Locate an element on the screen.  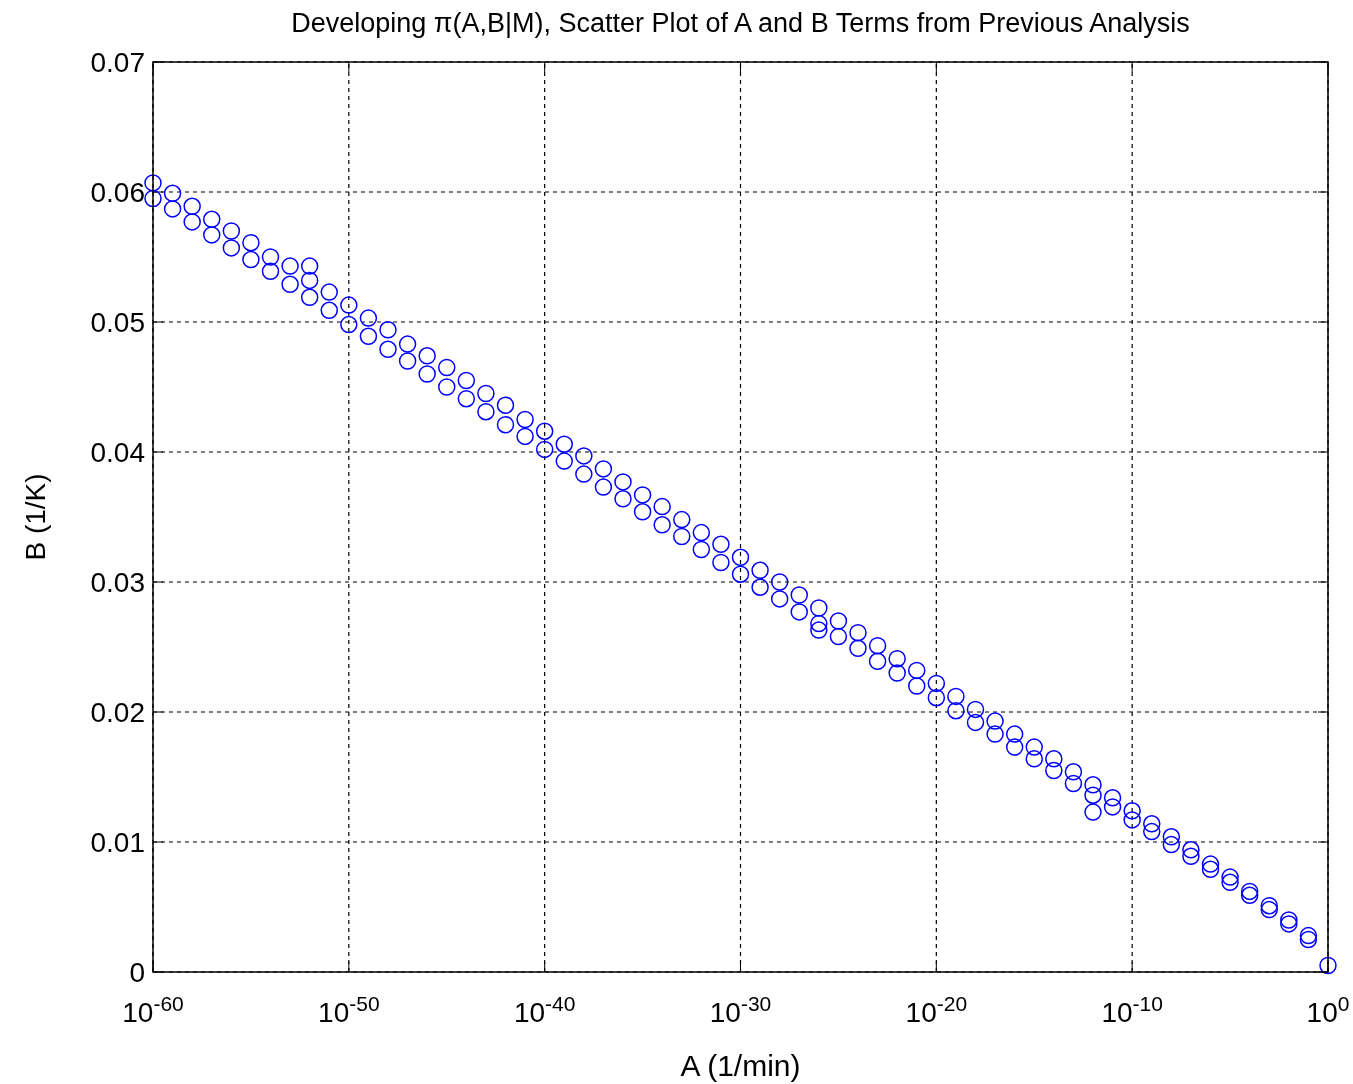
x-axis-title: A (1/min) is located at coordinates (740, 1065).